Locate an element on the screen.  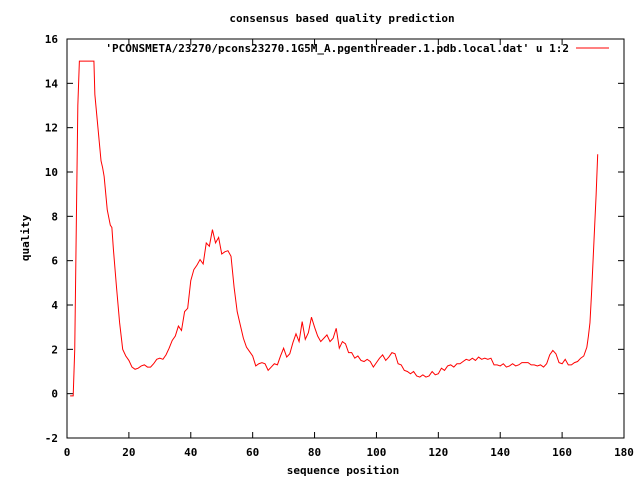
x-tick-label: 140 is located at coordinates (500, 452).